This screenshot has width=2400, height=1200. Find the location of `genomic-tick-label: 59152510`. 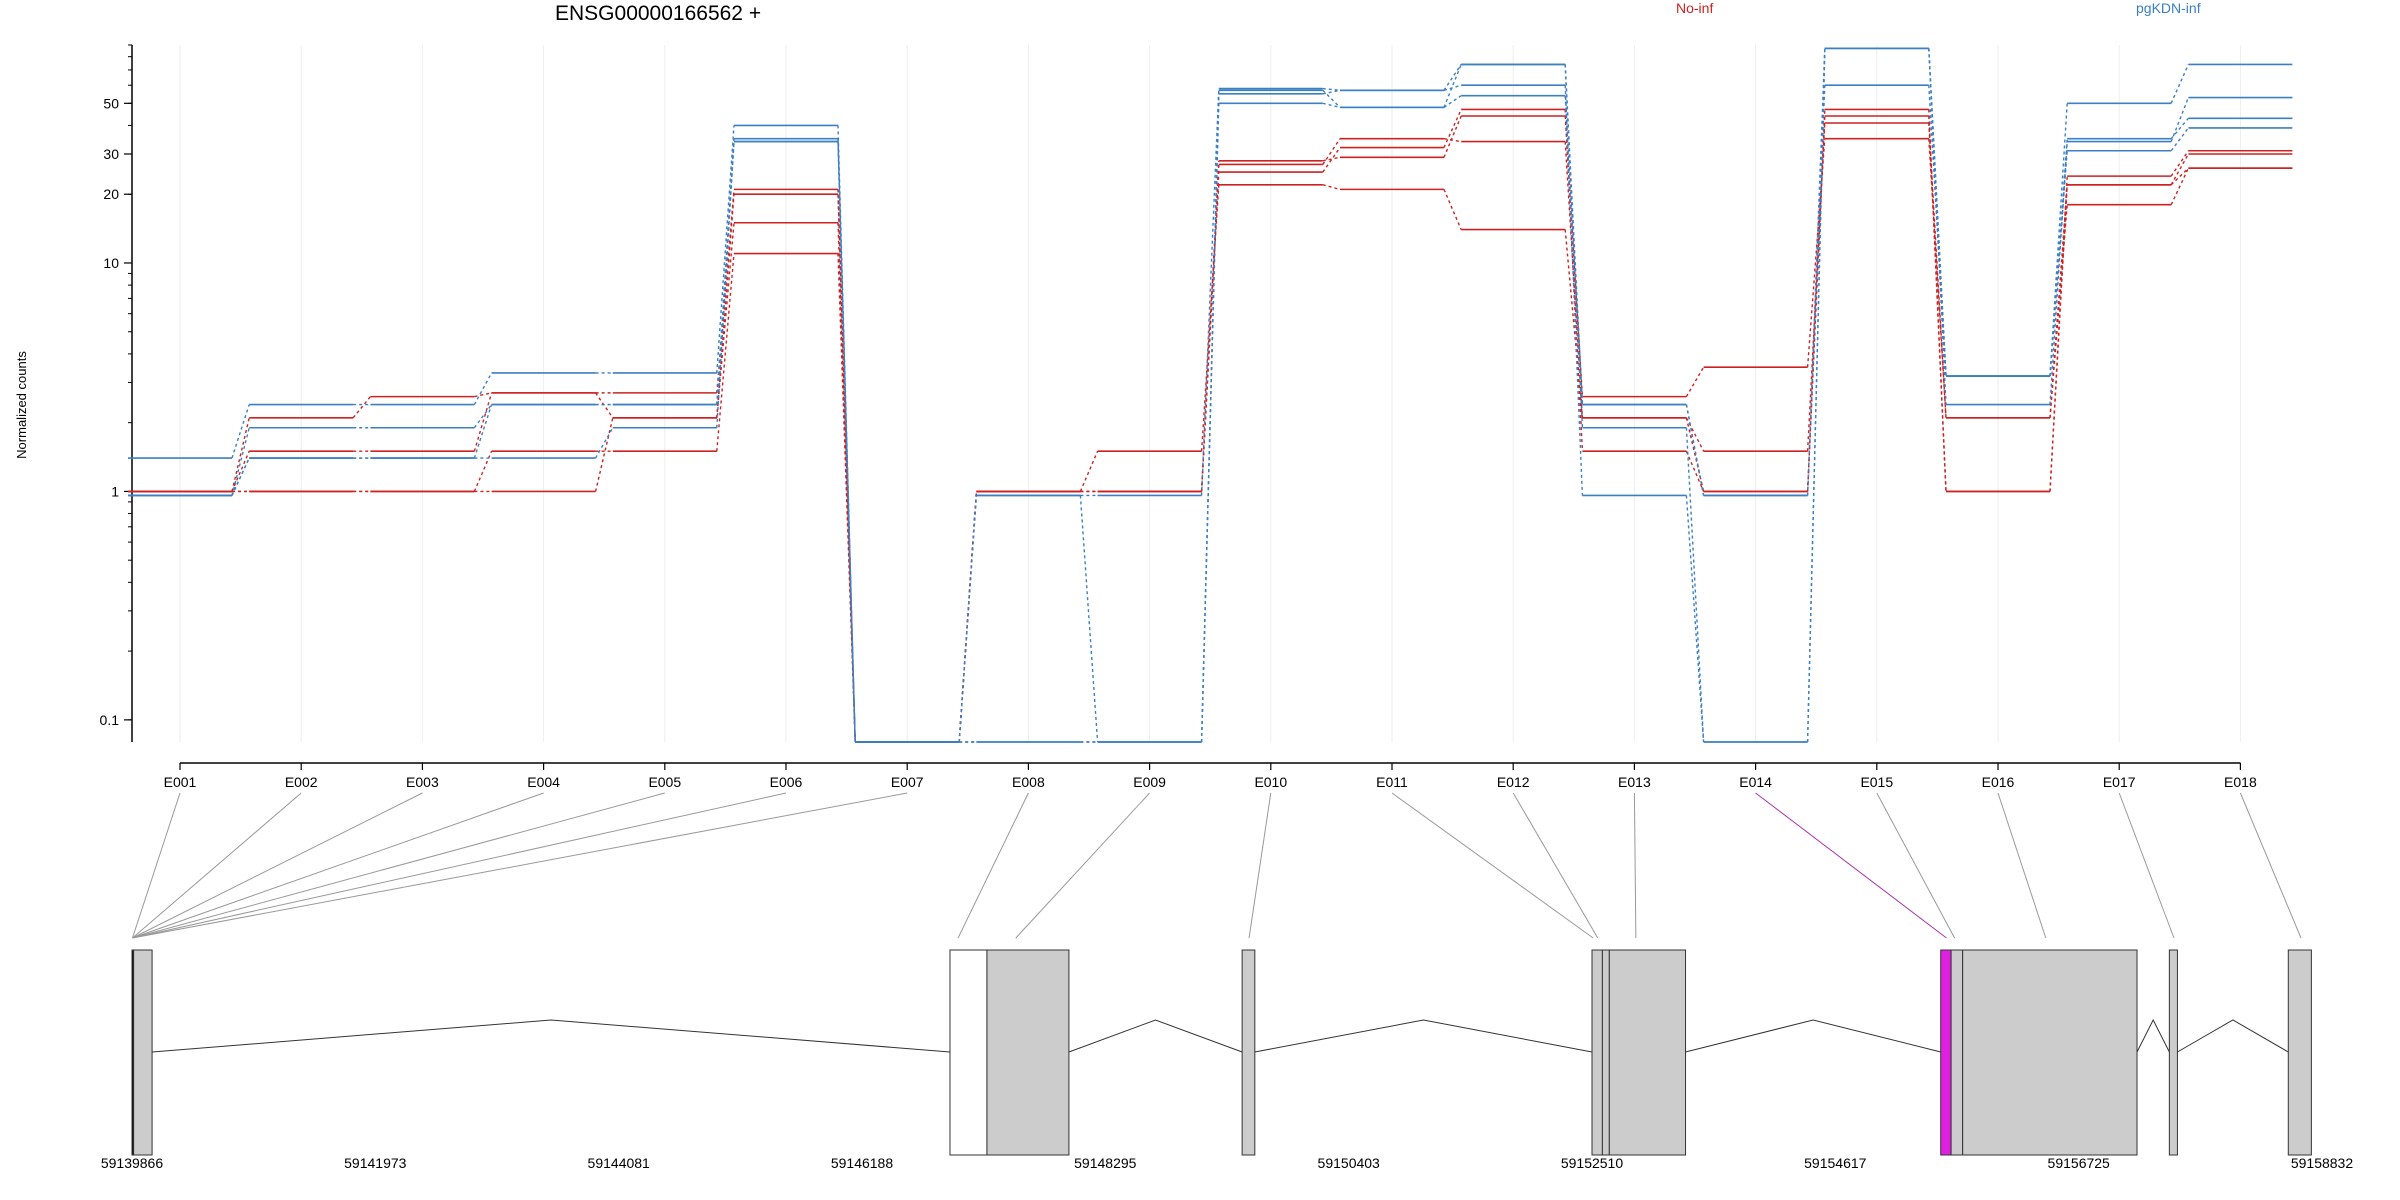

genomic-tick-label: 59152510 is located at coordinates (1592, 1163).